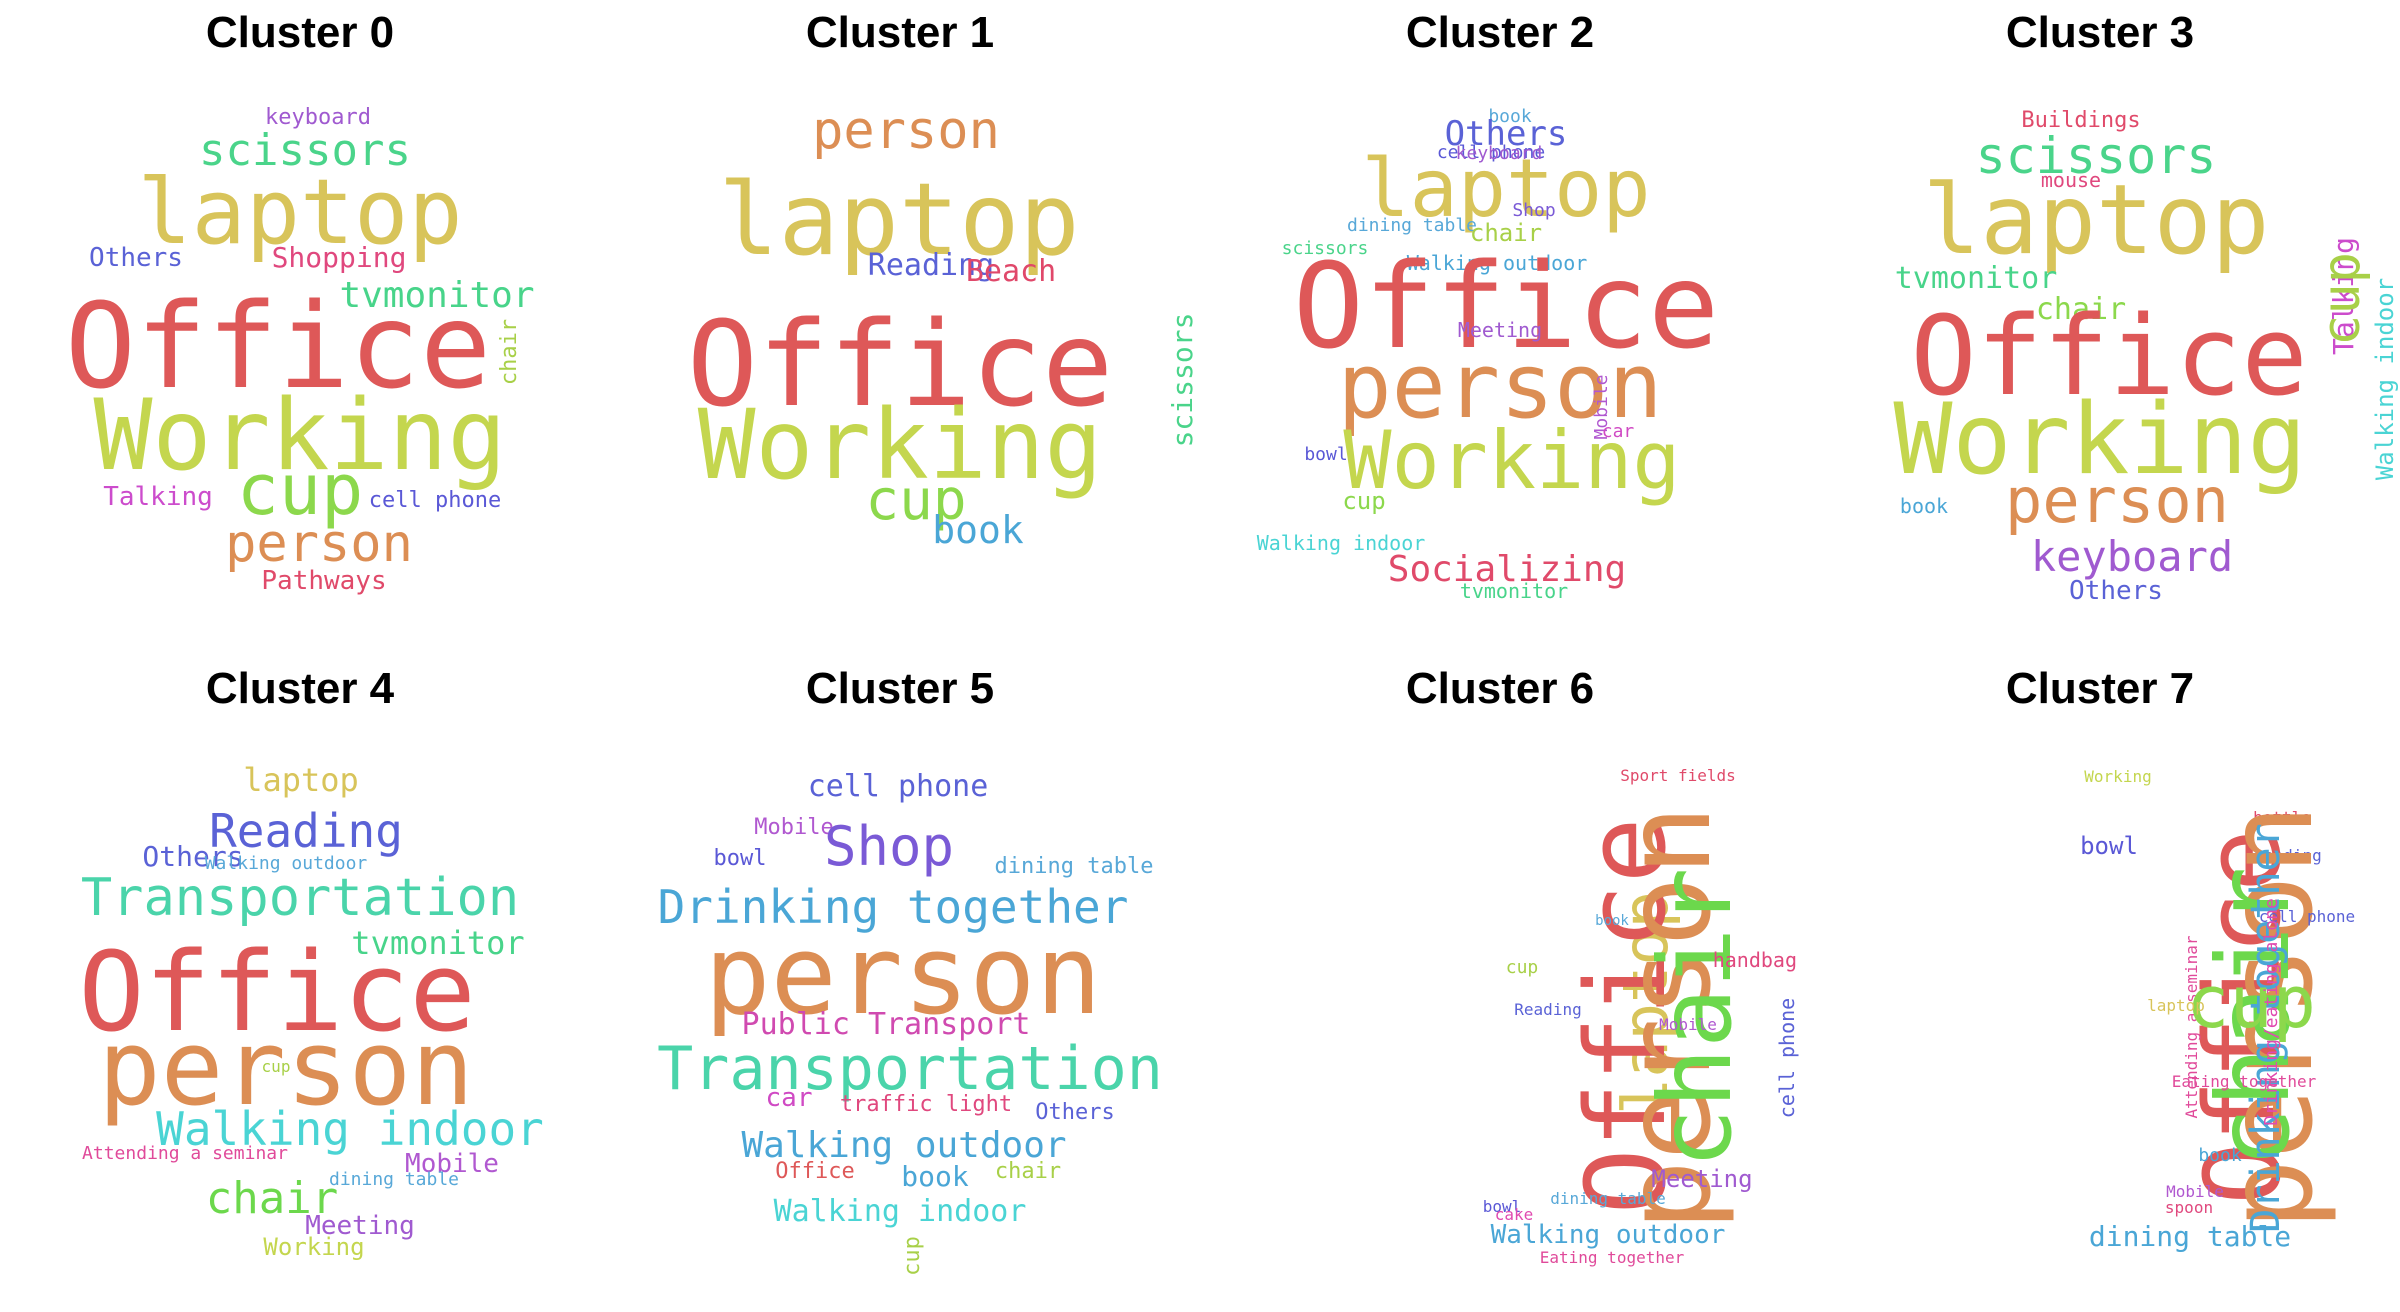 This screenshot has height=1312, width=2400. What do you see at coordinates (2071, 180) in the screenshot?
I see `word-cloud-term: mouse` at bounding box center [2071, 180].